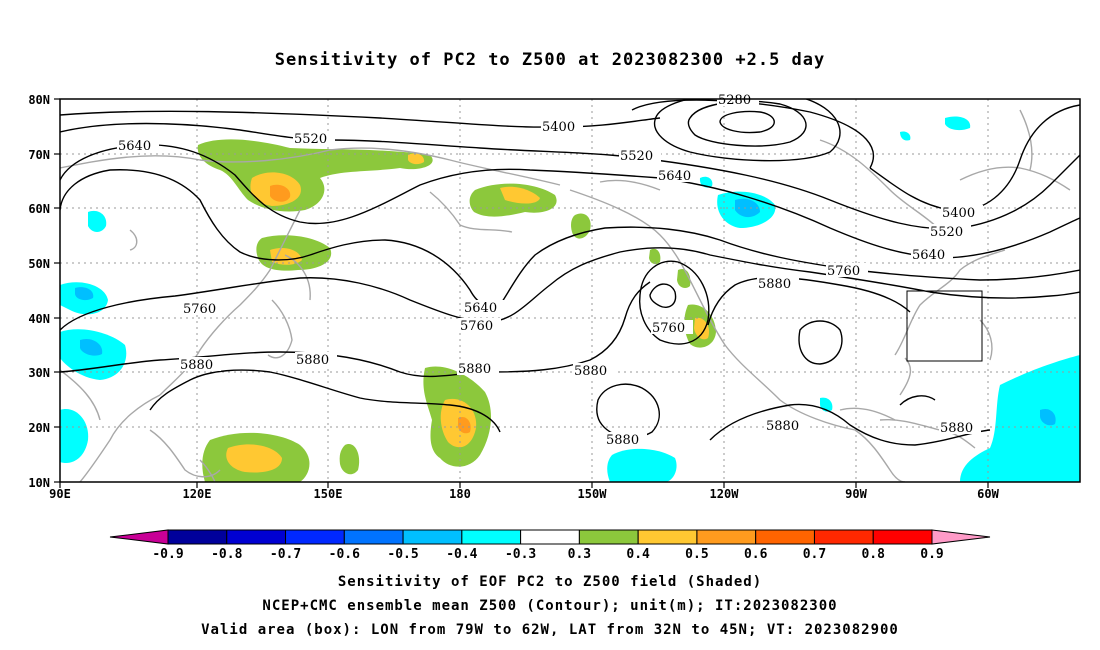 The image size is (1100, 650). What do you see at coordinates (39, 264) in the screenshot?
I see `lat-label: 50N` at bounding box center [39, 264].